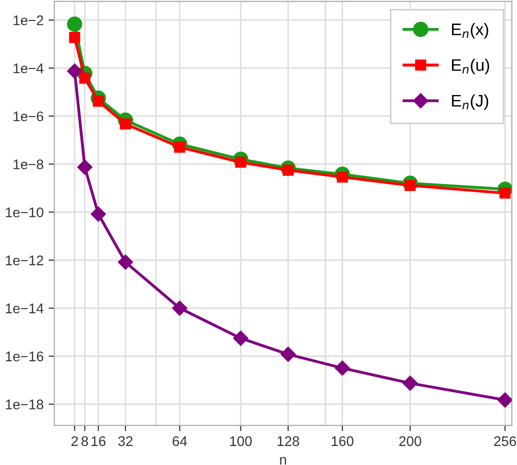 The height and width of the screenshot is (465, 517). What do you see at coordinates (180, 441) in the screenshot?
I see `x-tick-label: 64` at bounding box center [180, 441].